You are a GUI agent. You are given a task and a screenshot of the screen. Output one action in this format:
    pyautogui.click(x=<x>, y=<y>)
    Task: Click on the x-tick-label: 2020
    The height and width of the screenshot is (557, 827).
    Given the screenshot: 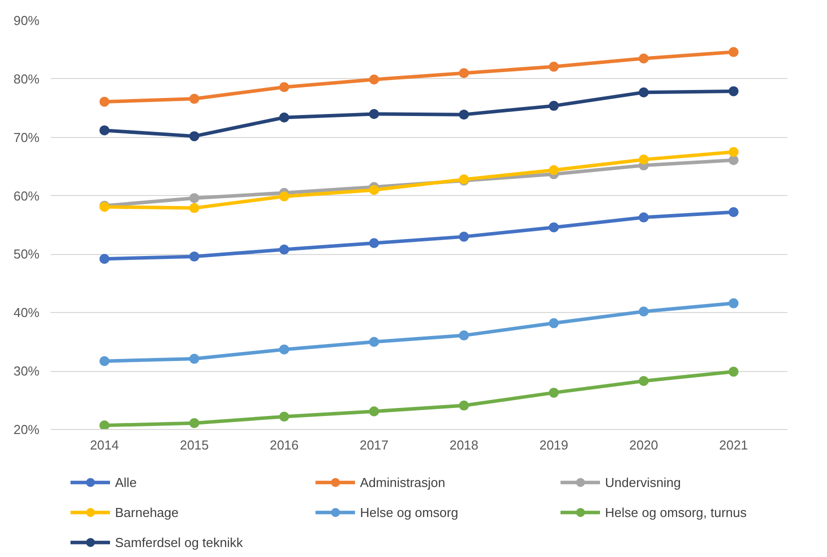 What is the action you would take?
    pyautogui.click(x=643, y=445)
    